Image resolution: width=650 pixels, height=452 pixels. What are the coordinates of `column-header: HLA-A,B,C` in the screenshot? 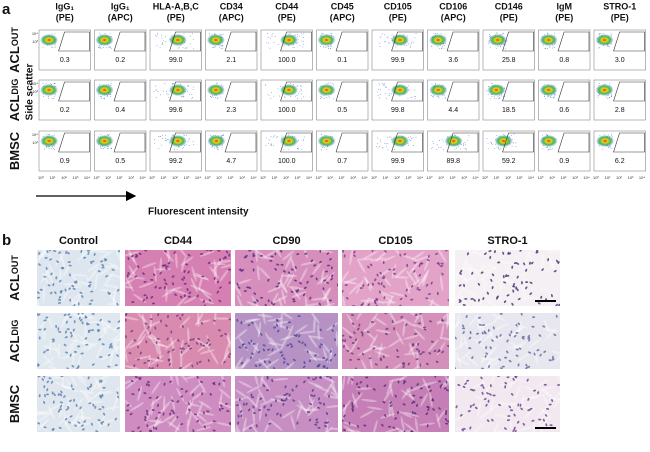 It's located at (176, 6).